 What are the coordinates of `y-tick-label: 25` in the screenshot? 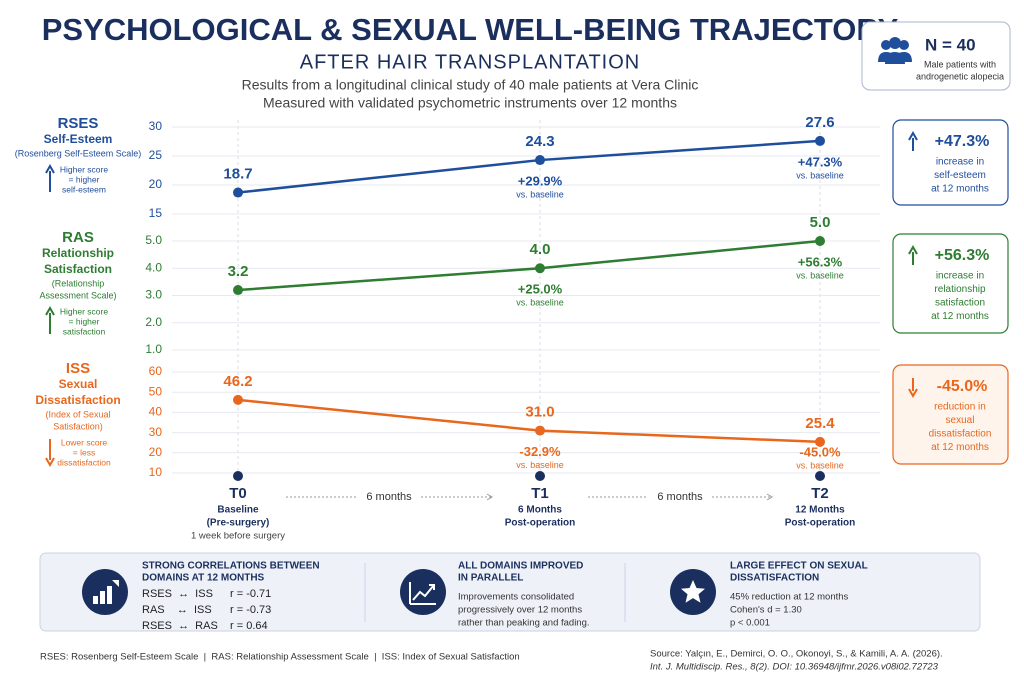 It's located at (156, 155).